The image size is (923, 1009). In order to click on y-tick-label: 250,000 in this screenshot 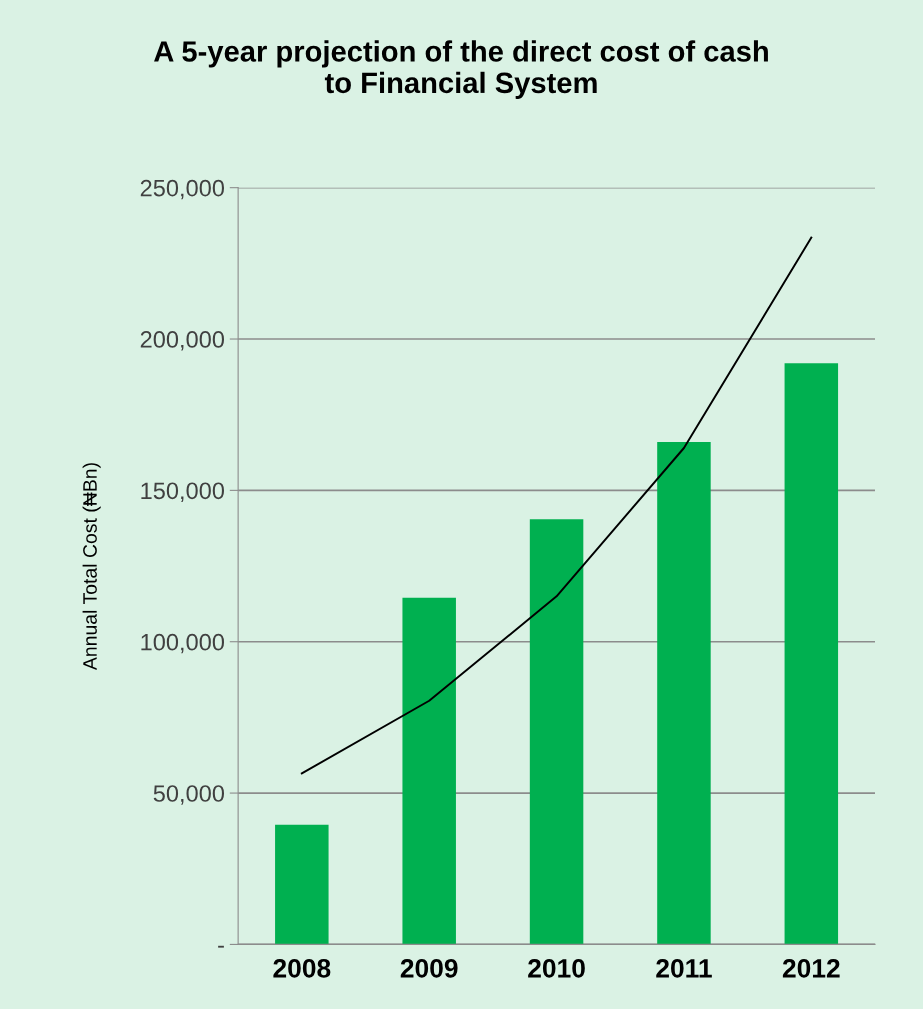, I will do `click(182, 189)`.